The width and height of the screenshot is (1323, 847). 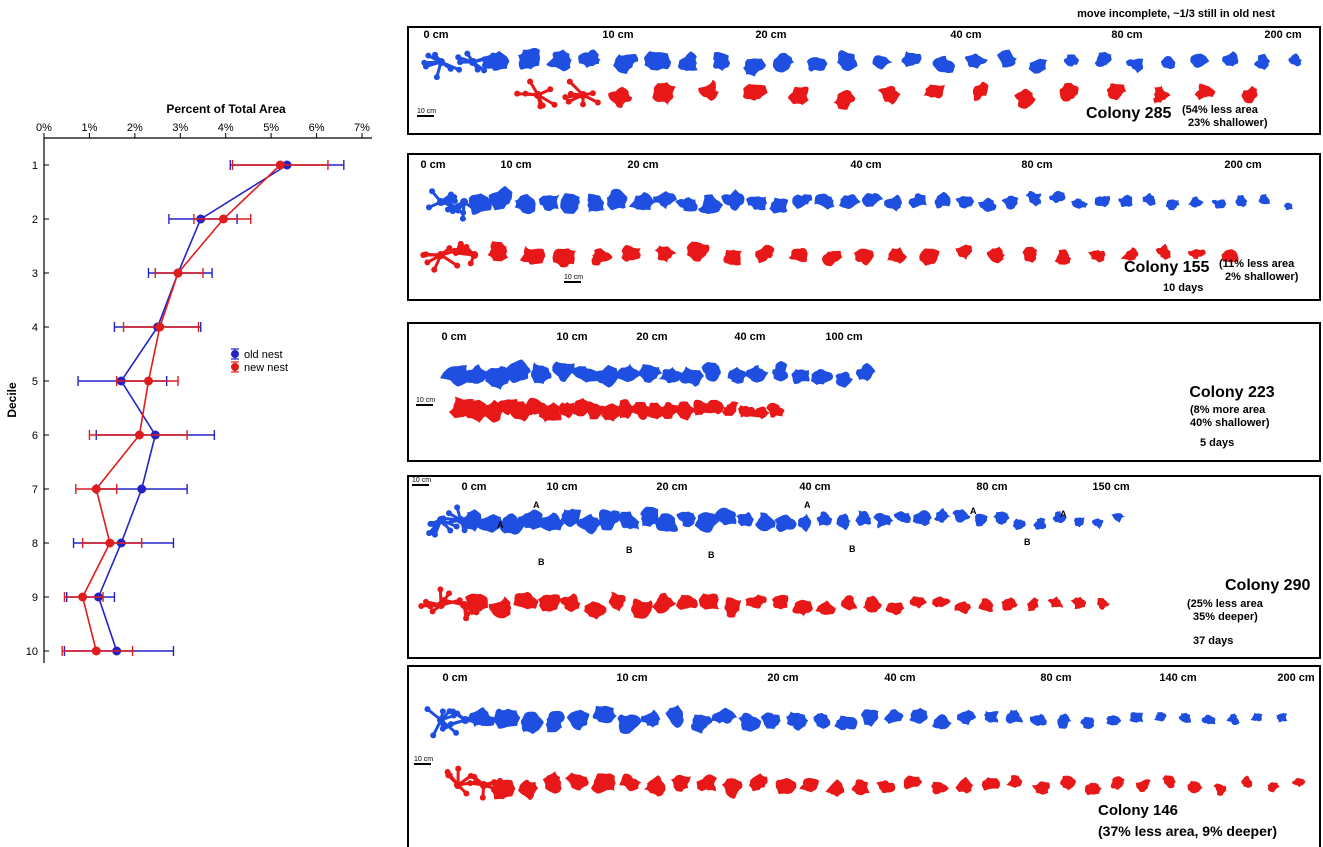 I want to click on x-tick-label: 5%, so click(x=271, y=128).